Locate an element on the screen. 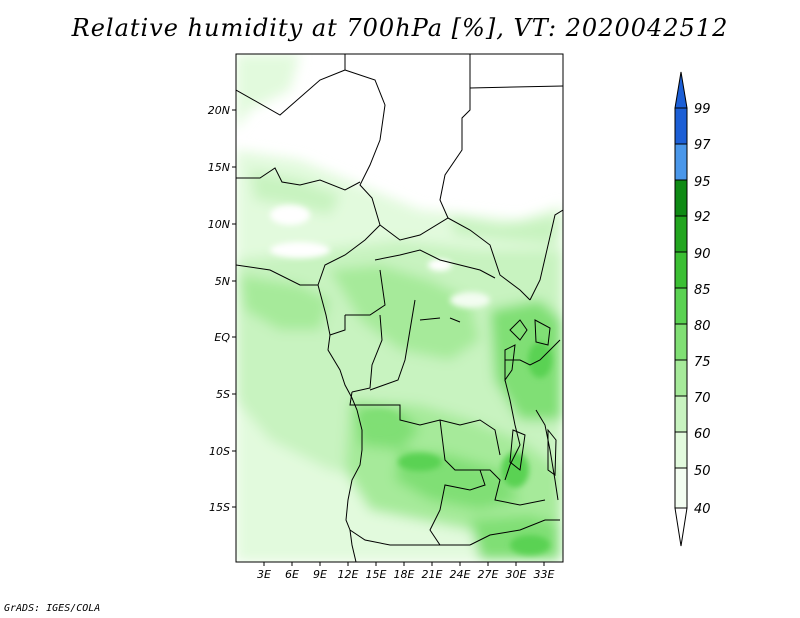  lat-label: 10S is located at coordinates (219, 451).